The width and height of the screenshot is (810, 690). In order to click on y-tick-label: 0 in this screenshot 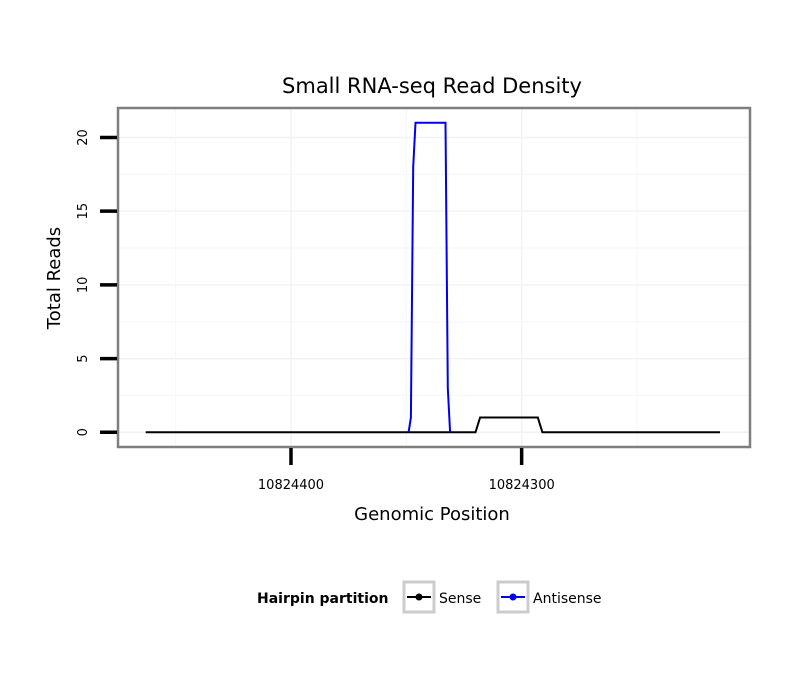, I will do `click(83, 432)`.